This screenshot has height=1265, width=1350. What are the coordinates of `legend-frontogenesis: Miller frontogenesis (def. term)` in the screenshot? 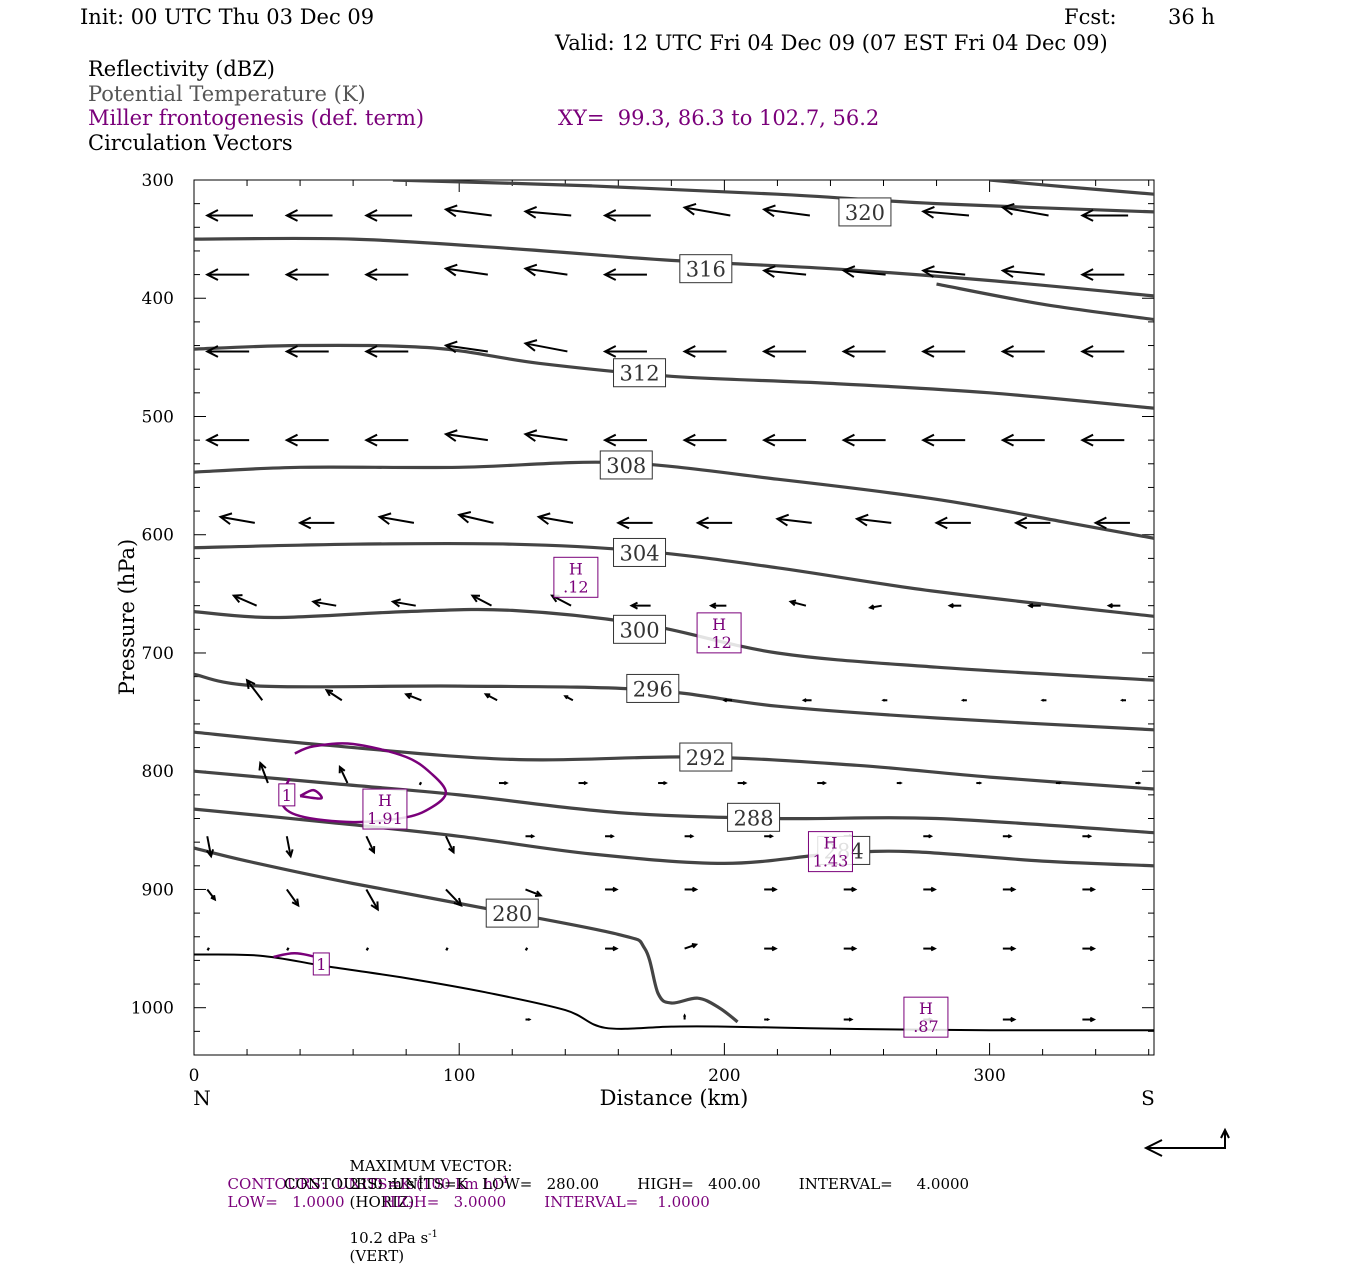 It's located at (256, 118).